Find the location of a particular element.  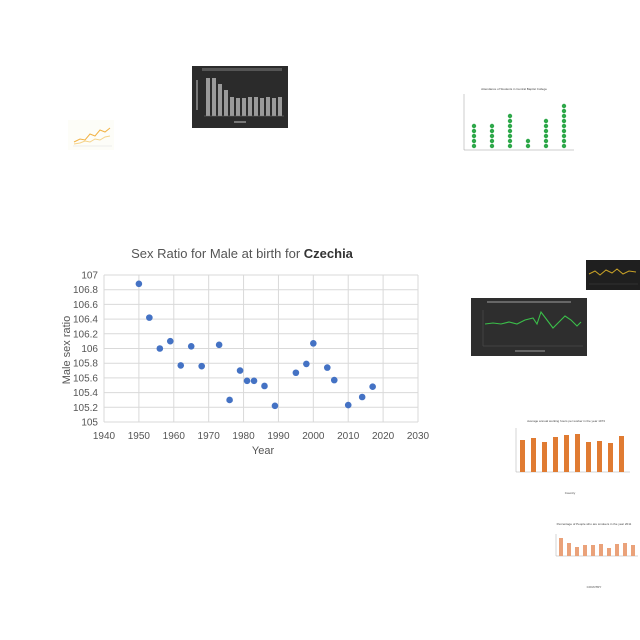

x-tick-label: 2030 is located at coordinates (418, 436).